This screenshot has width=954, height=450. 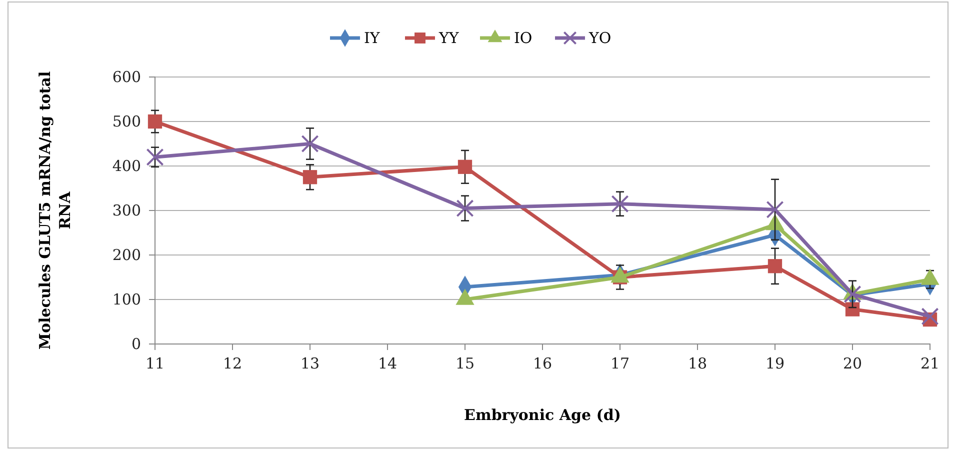 I want to click on x-tick-label: 14, so click(x=388, y=363).